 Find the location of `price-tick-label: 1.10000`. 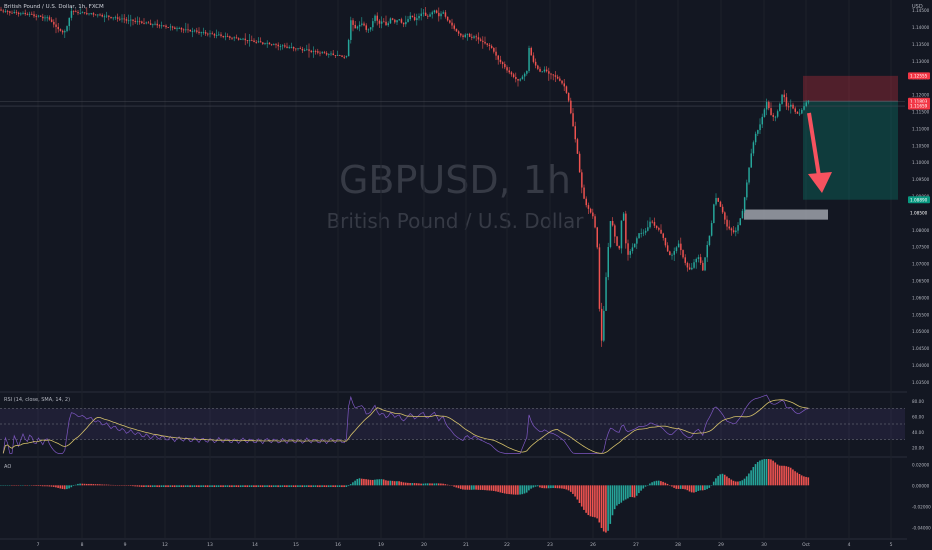

price-tick-label: 1.10000 is located at coordinates (921, 162).